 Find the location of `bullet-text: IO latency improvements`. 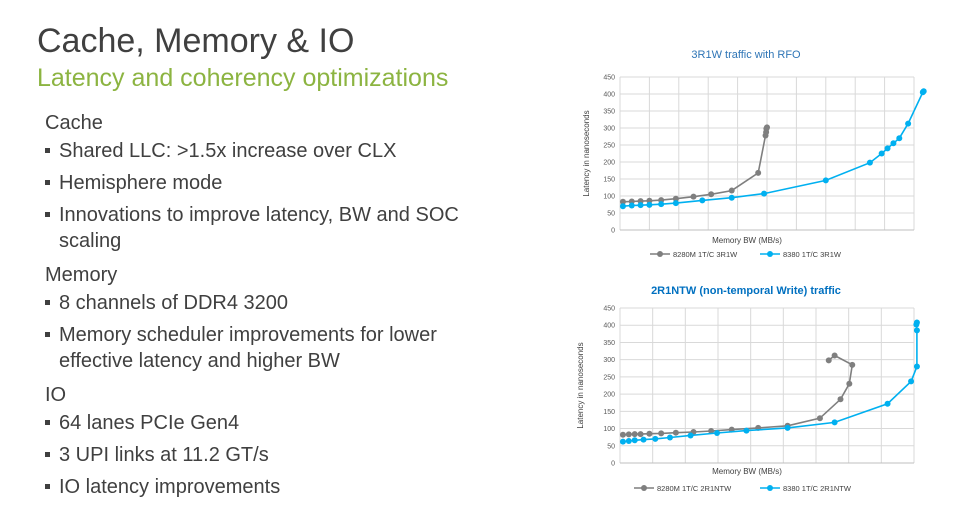

bullet-text: IO latency improvements is located at coordinates (170, 487).